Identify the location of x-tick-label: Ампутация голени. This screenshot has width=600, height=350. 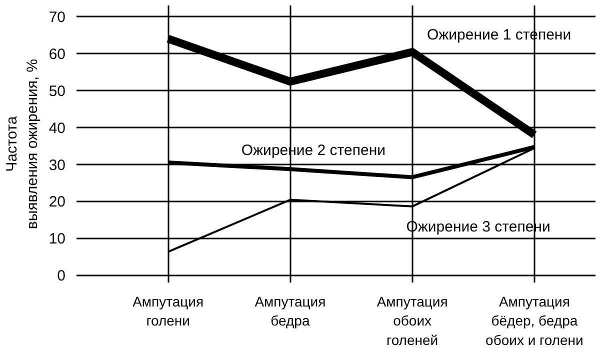
(168, 311).